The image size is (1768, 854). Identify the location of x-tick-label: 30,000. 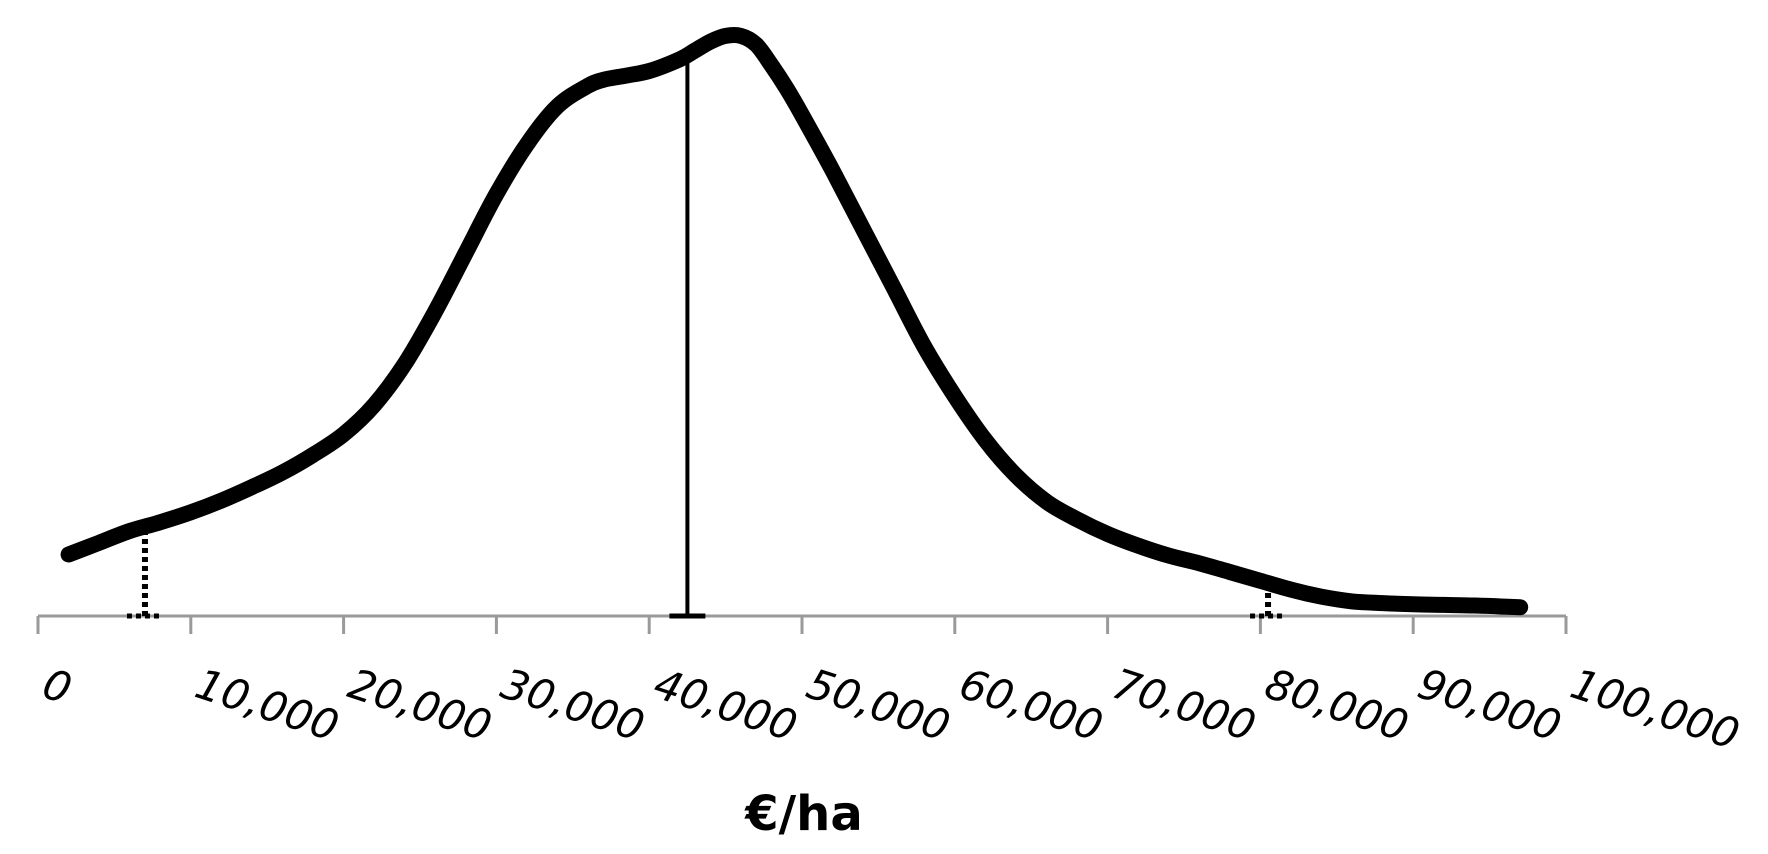
(572, 705).